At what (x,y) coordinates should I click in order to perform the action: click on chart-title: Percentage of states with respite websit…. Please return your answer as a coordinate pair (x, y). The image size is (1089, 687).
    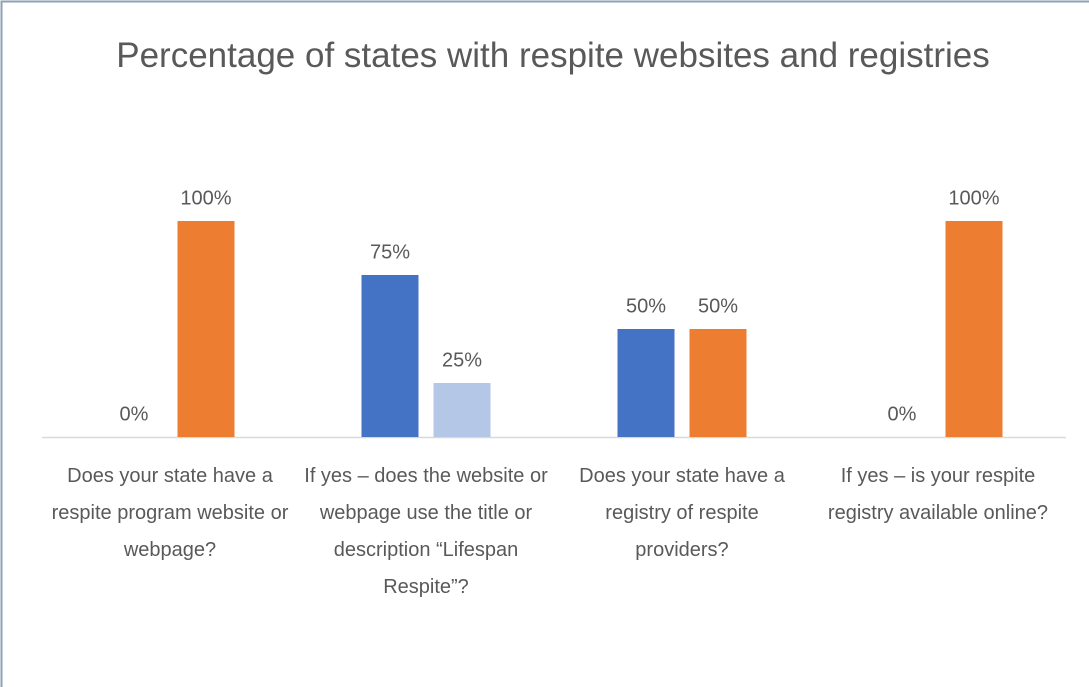
    Looking at the image, I should click on (553, 55).